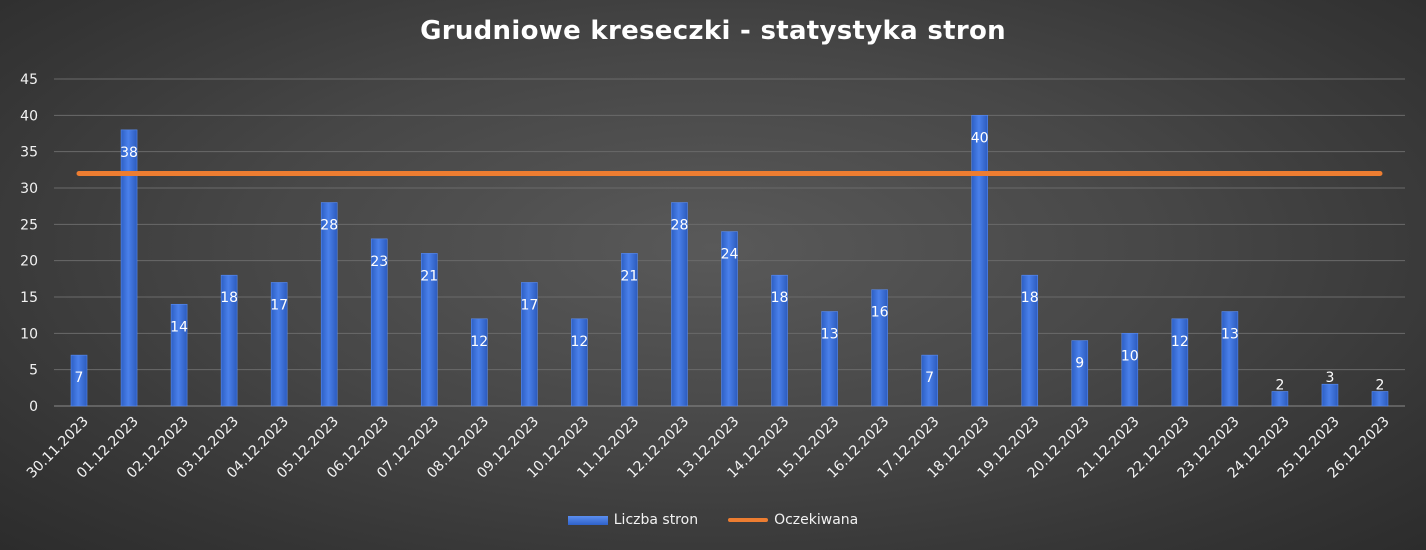 This screenshot has width=1426, height=550. What do you see at coordinates (1130, 356) in the screenshot?
I see `data-label: 10` at bounding box center [1130, 356].